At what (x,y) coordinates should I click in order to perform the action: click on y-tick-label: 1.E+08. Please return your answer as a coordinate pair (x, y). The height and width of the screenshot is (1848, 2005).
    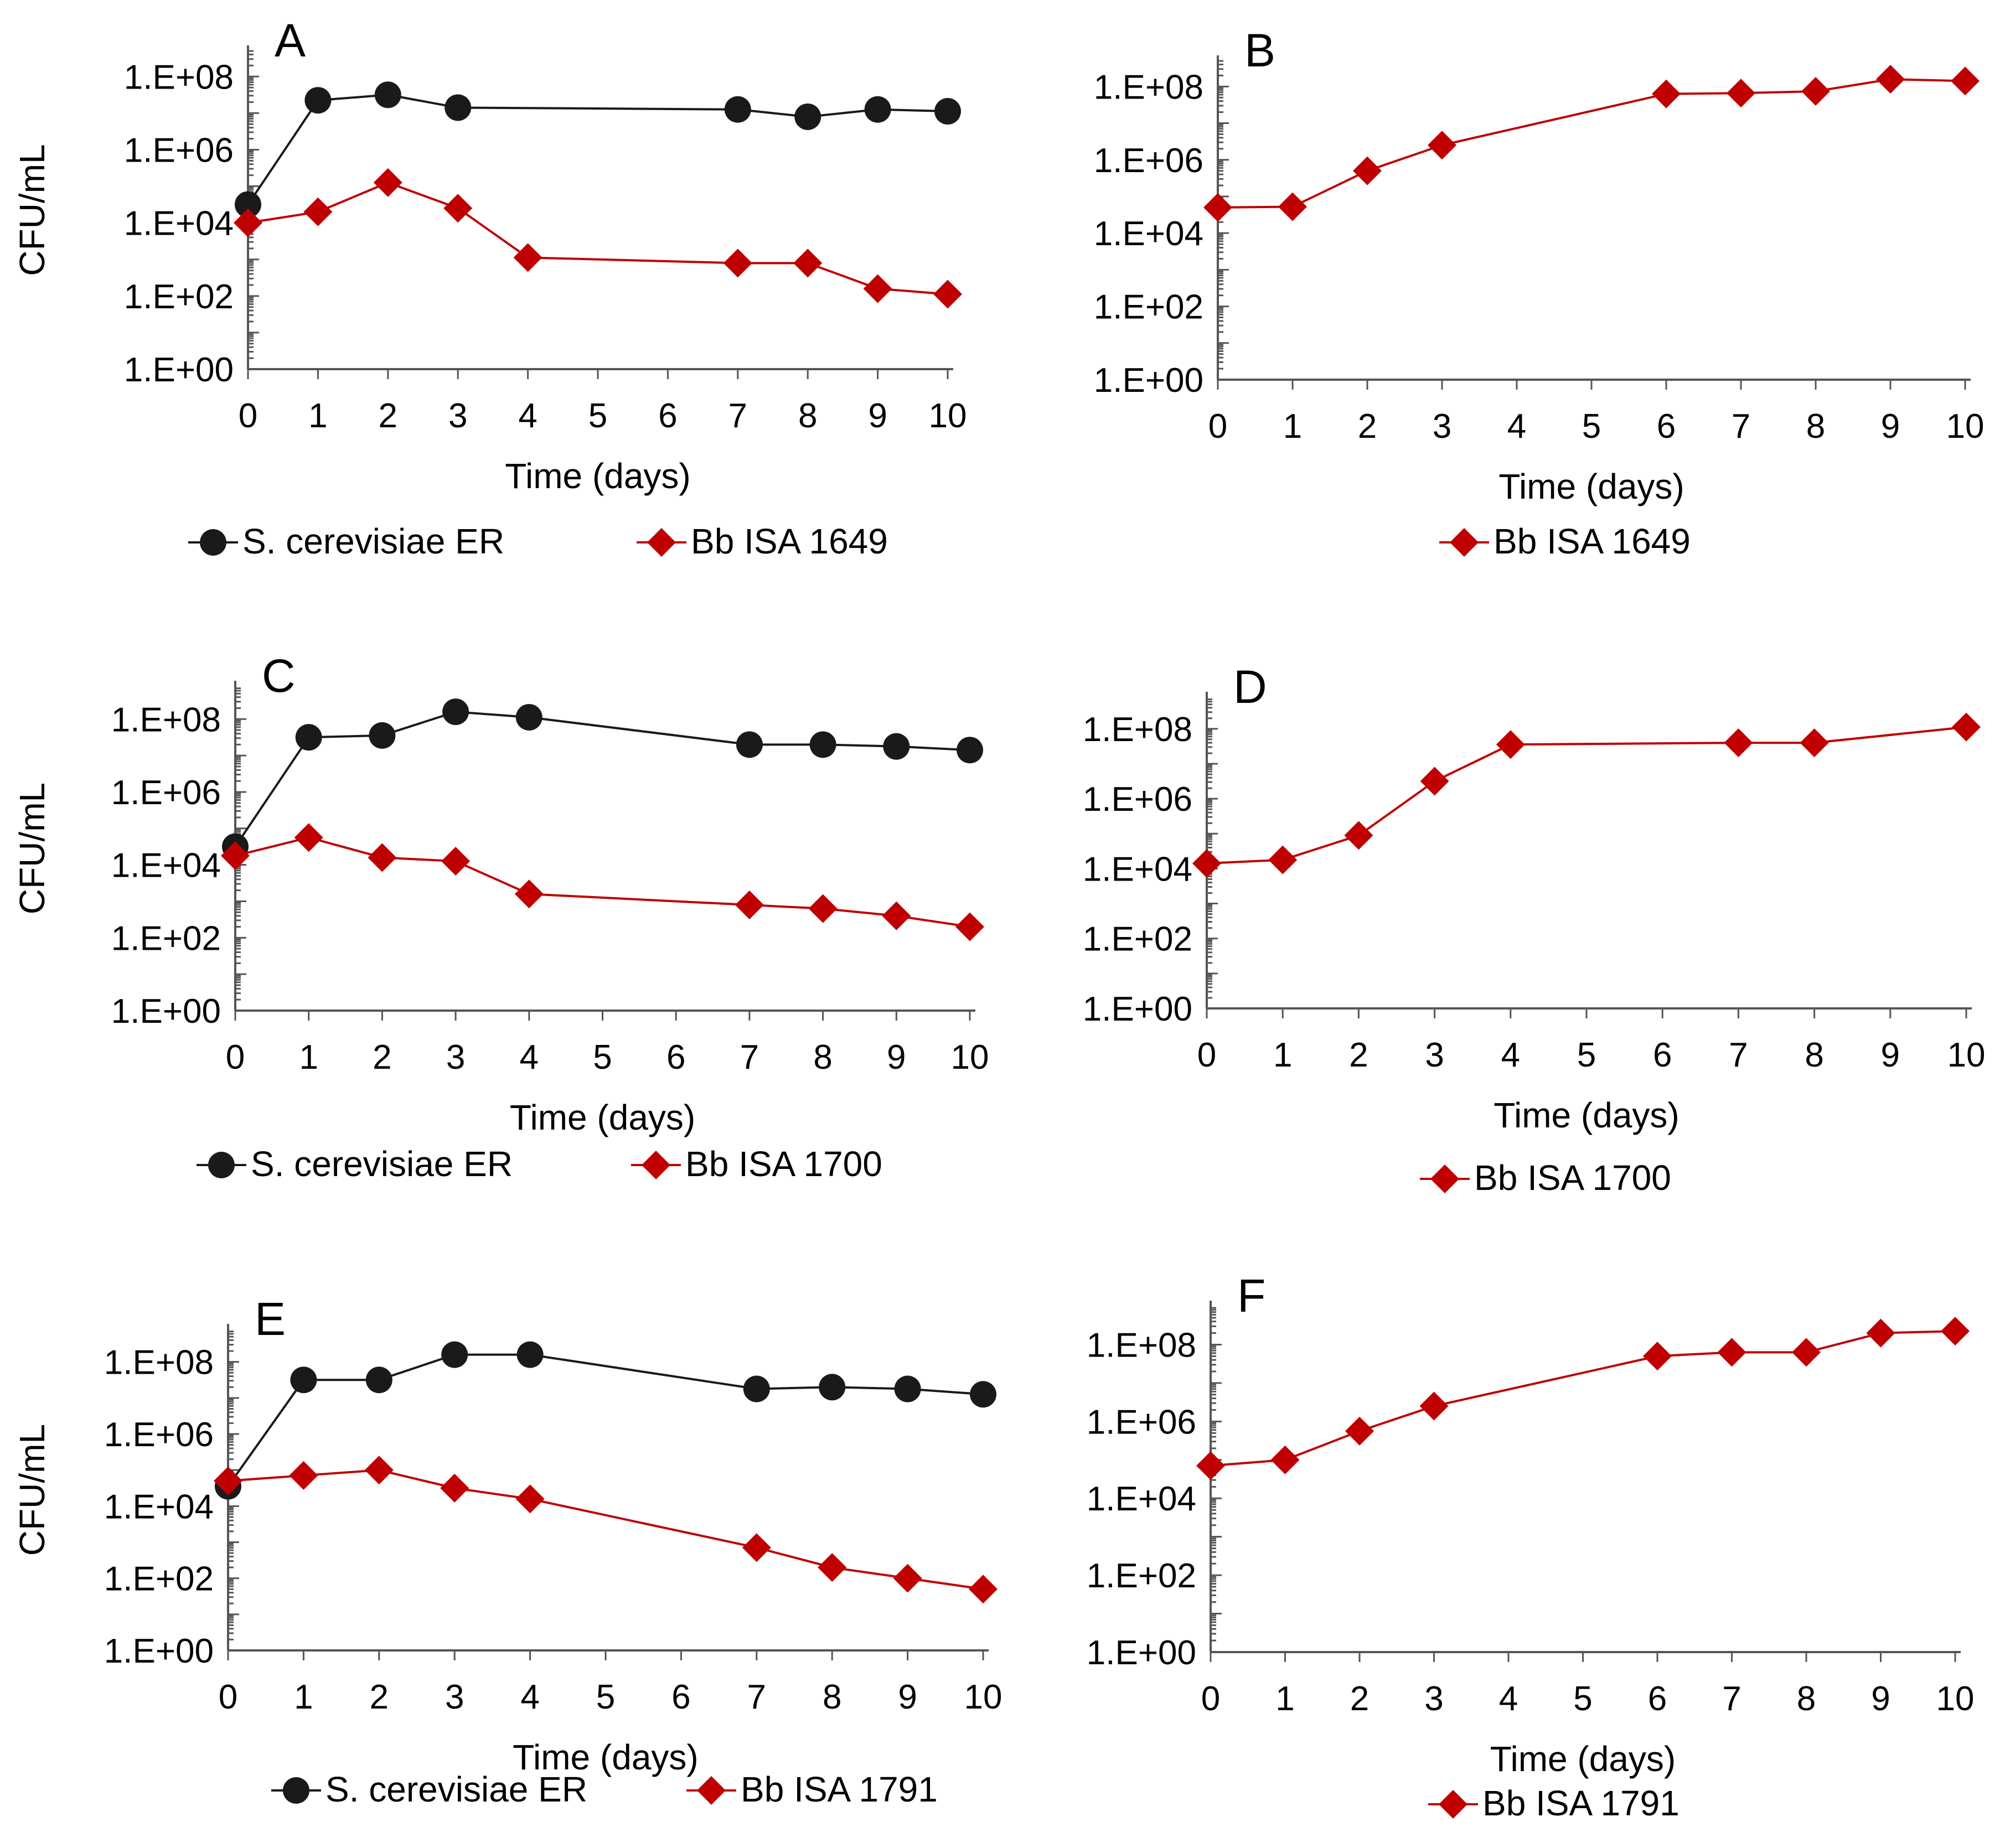
    Looking at the image, I should click on (1141, 1345).